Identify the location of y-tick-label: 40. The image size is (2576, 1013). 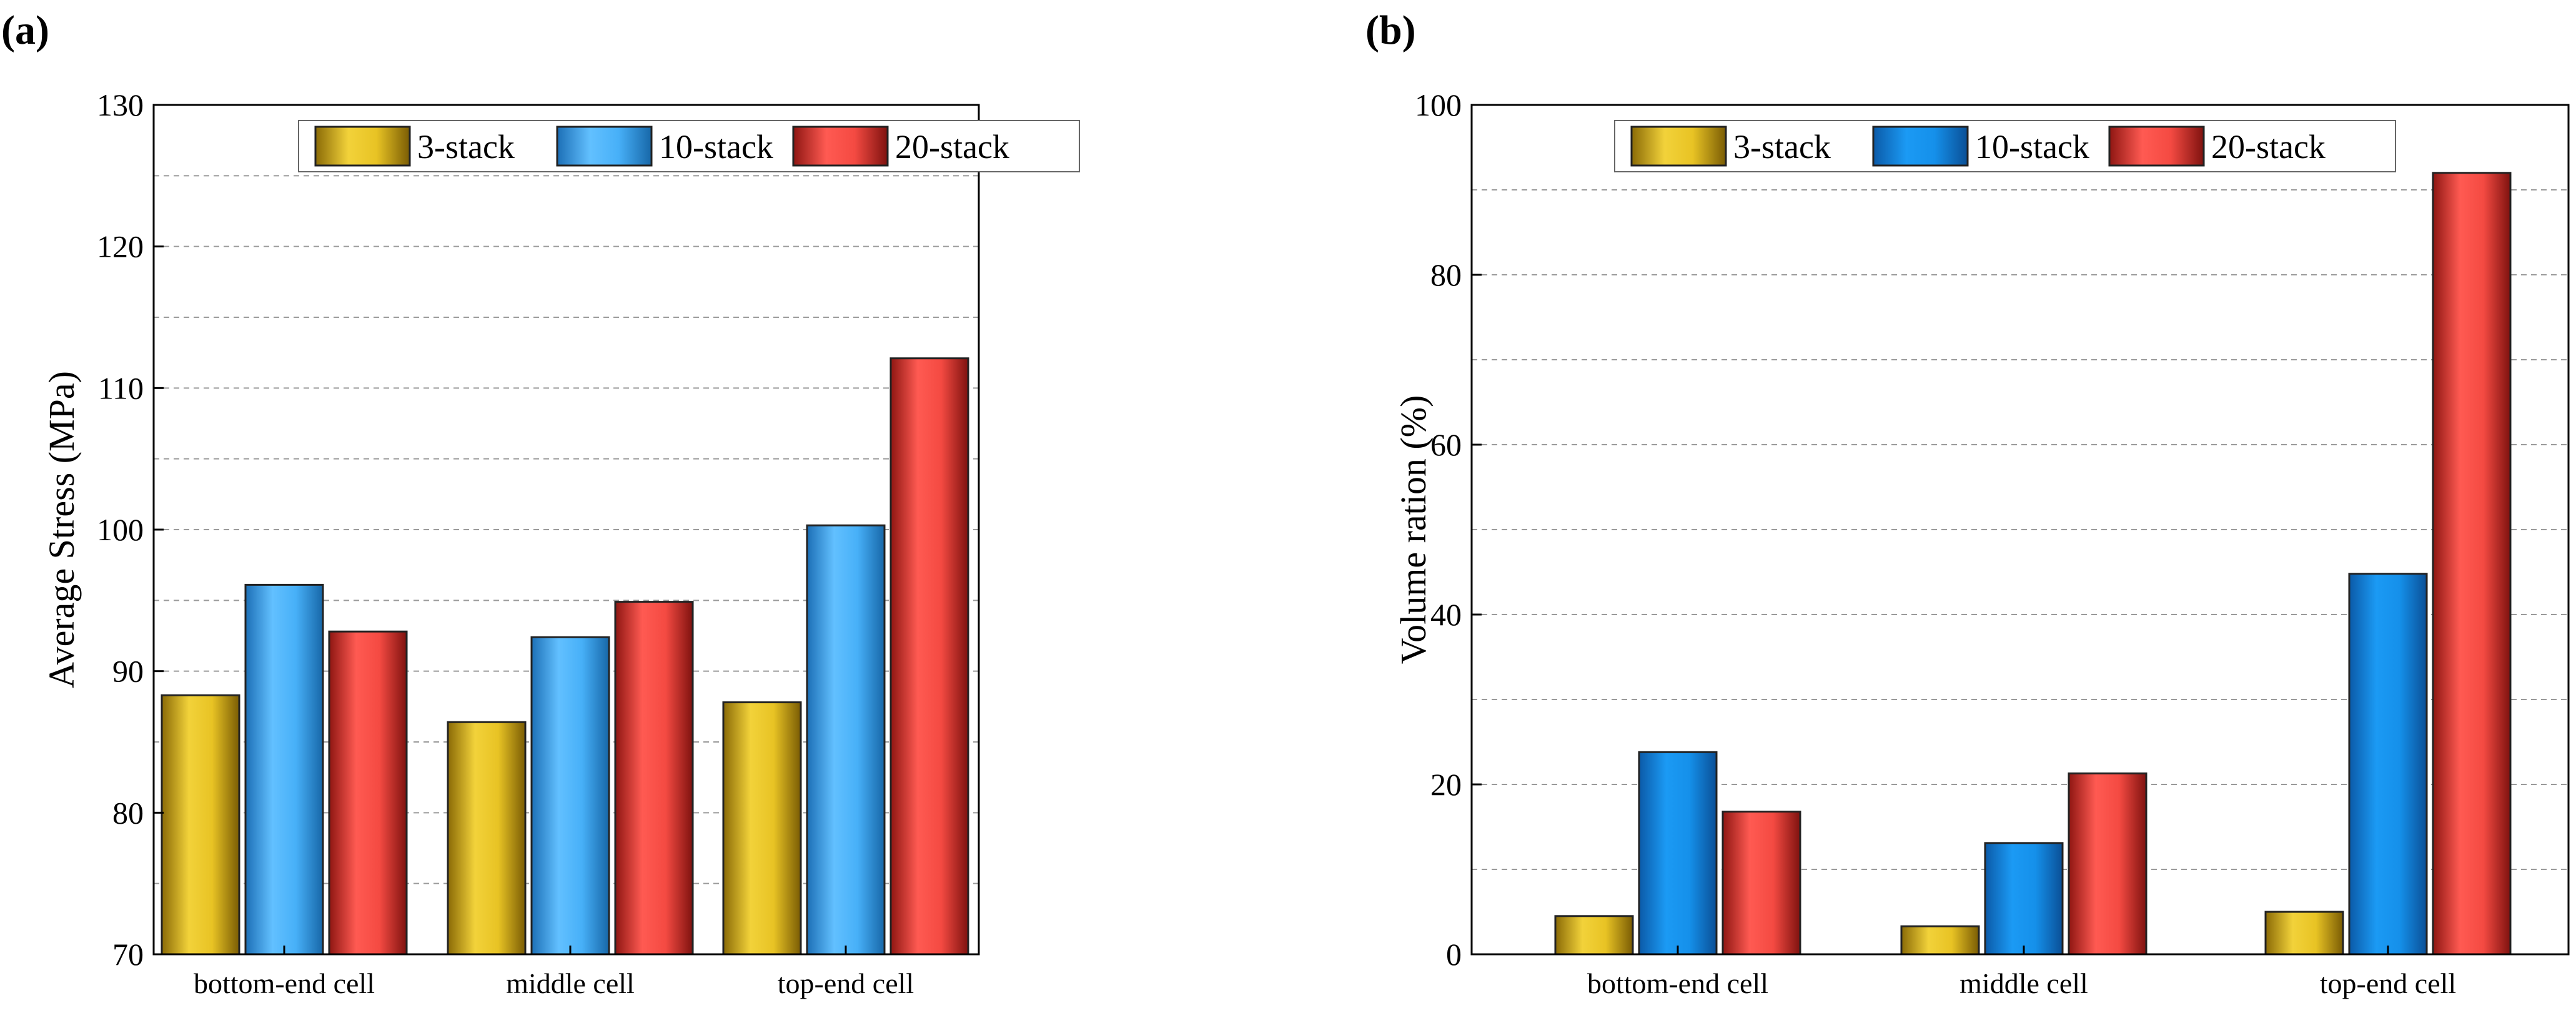
(1446, 614).